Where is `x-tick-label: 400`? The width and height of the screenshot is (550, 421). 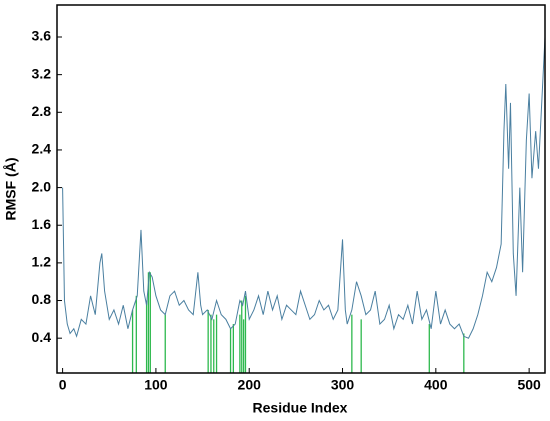 x-tick-label: 400 is located at coordinates (436, 385).